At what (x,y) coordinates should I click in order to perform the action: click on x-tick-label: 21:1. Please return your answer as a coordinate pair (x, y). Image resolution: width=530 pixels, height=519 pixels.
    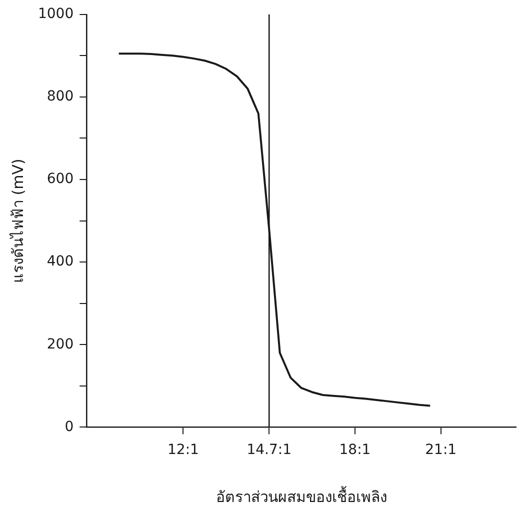
    Looking at the image, I should click on (441, 450).